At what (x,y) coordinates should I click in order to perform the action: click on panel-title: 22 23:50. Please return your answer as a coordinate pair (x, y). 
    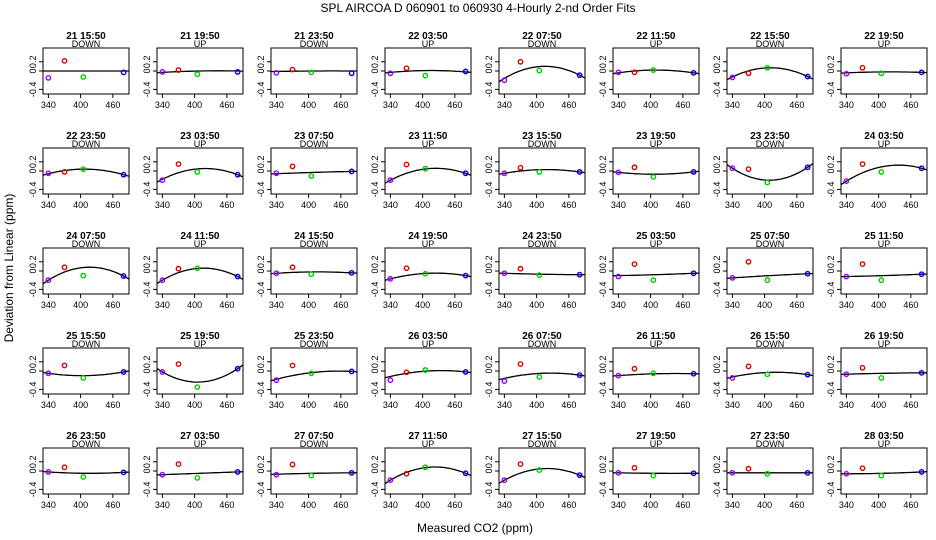
    Looking at the image, I should click on (86, 136).